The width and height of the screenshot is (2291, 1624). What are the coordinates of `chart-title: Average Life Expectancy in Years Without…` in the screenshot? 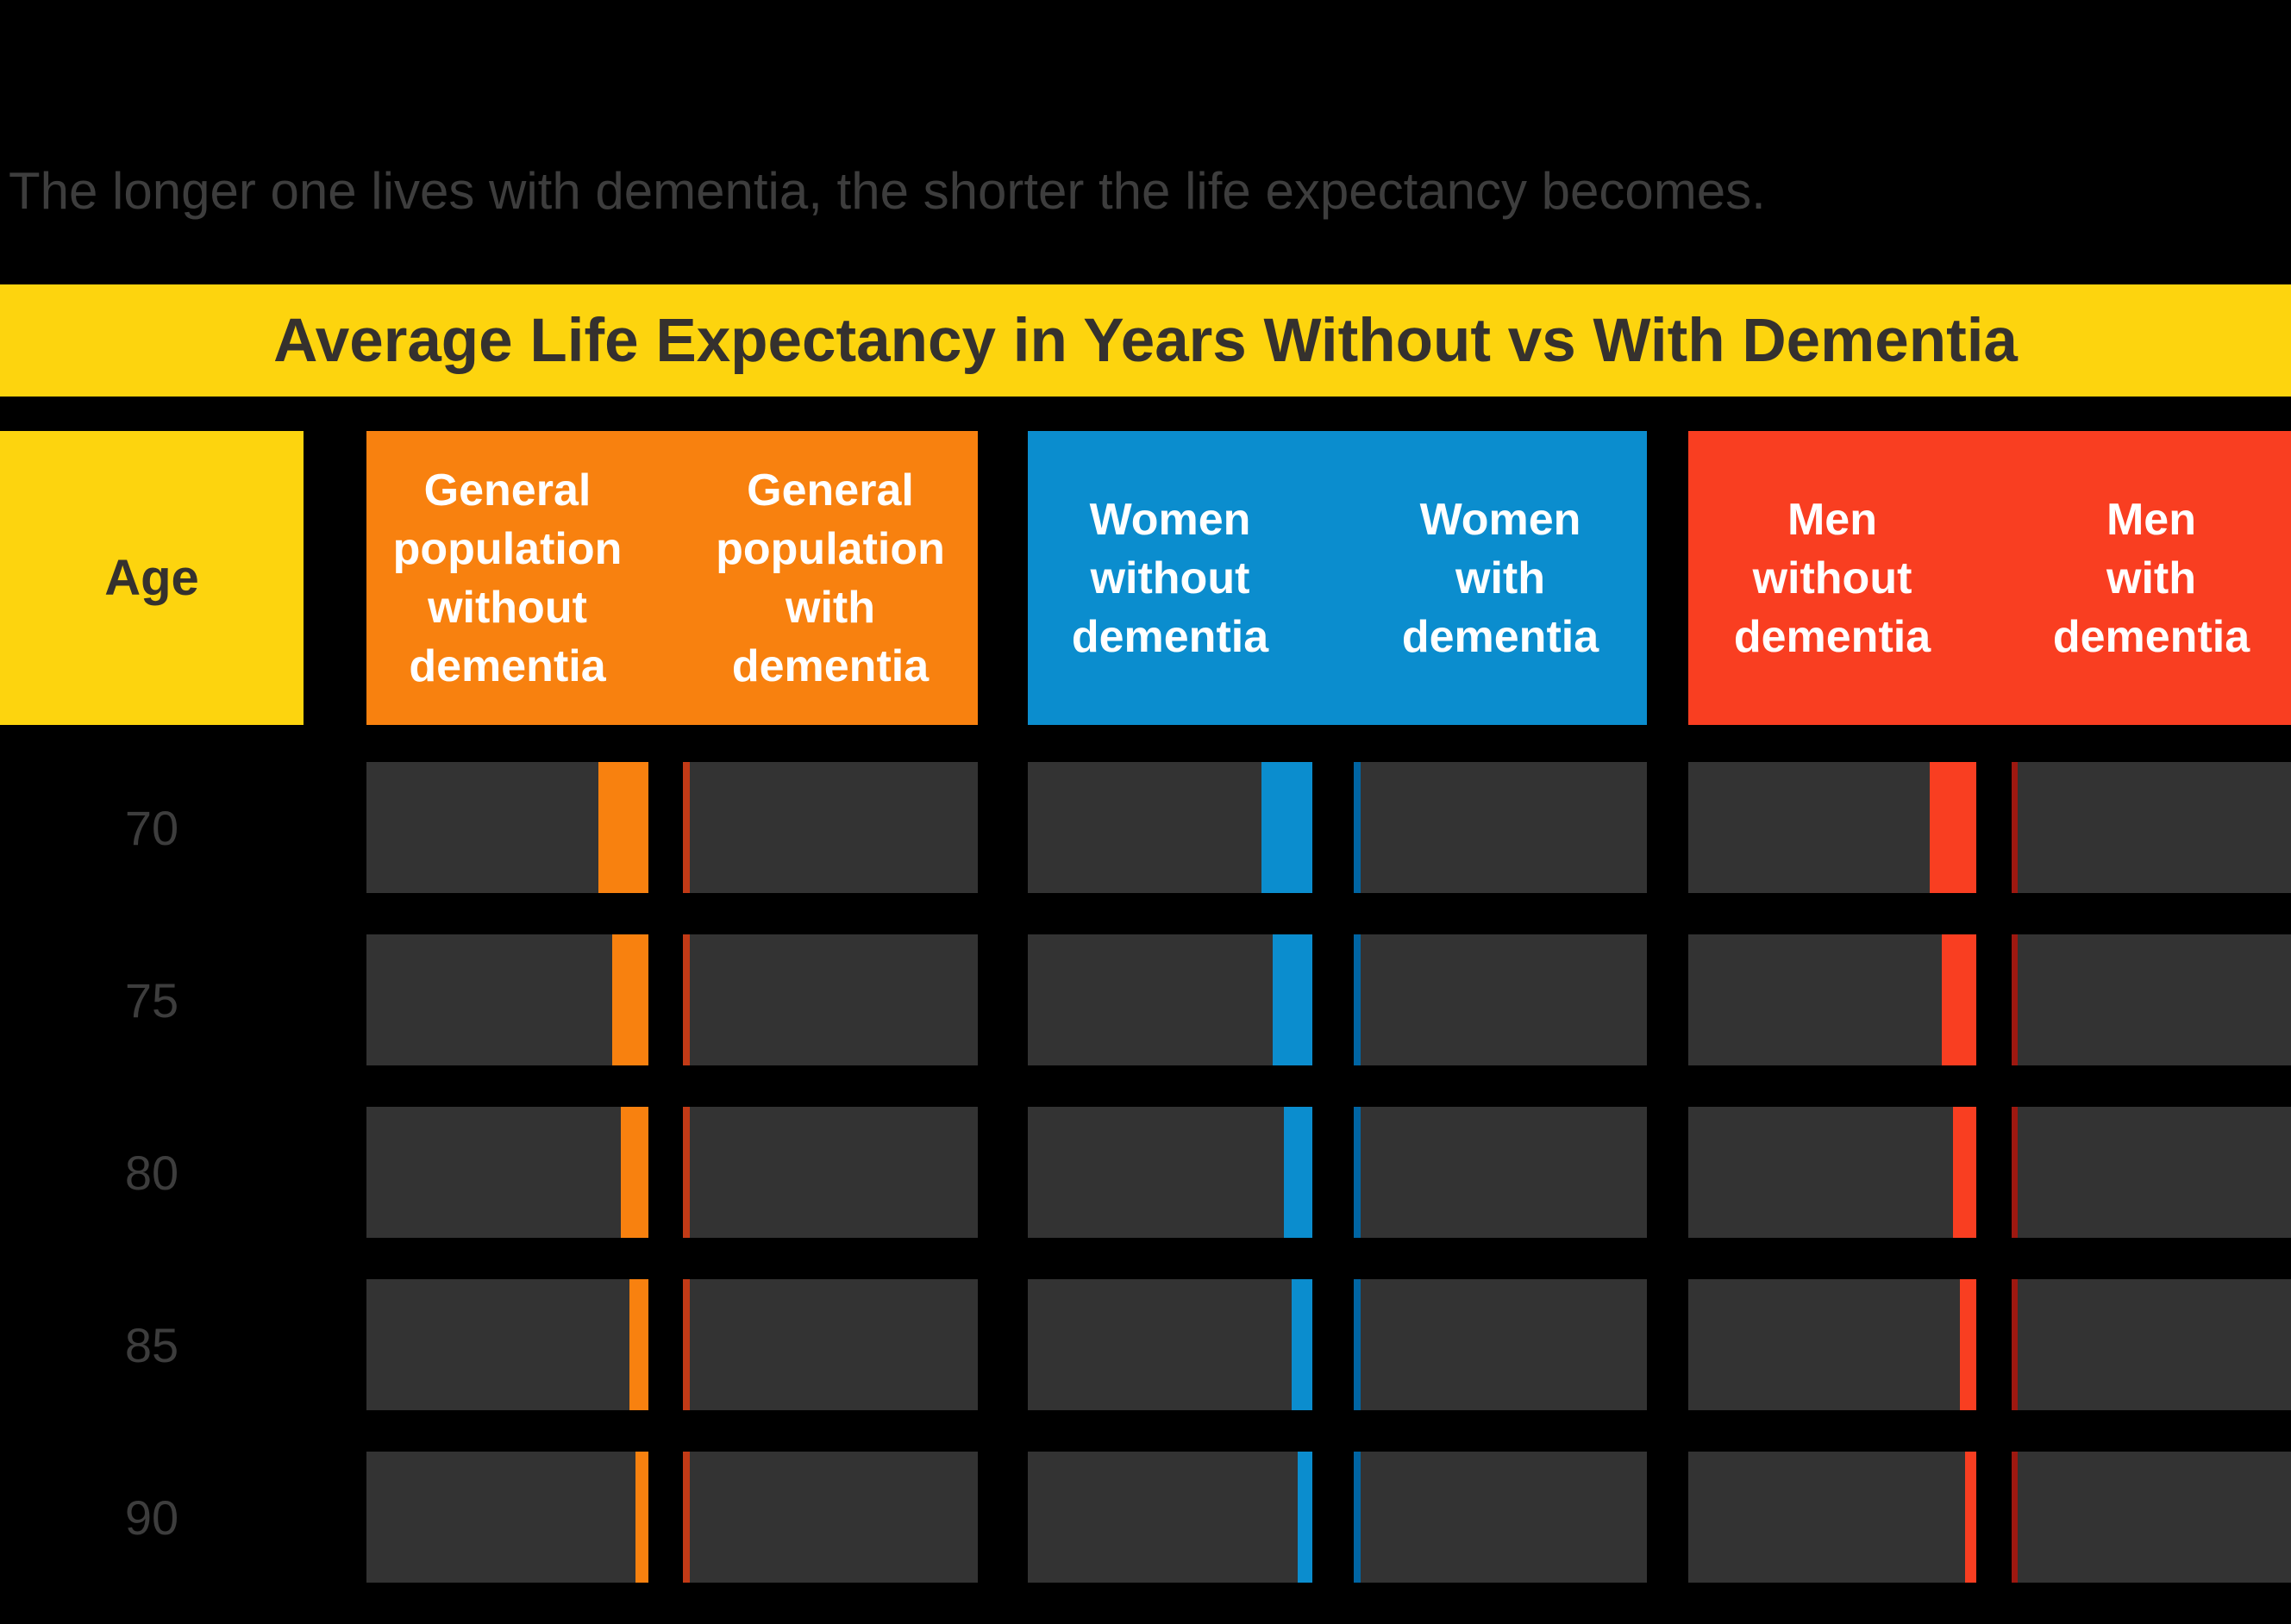 It's located at (1145, 341).